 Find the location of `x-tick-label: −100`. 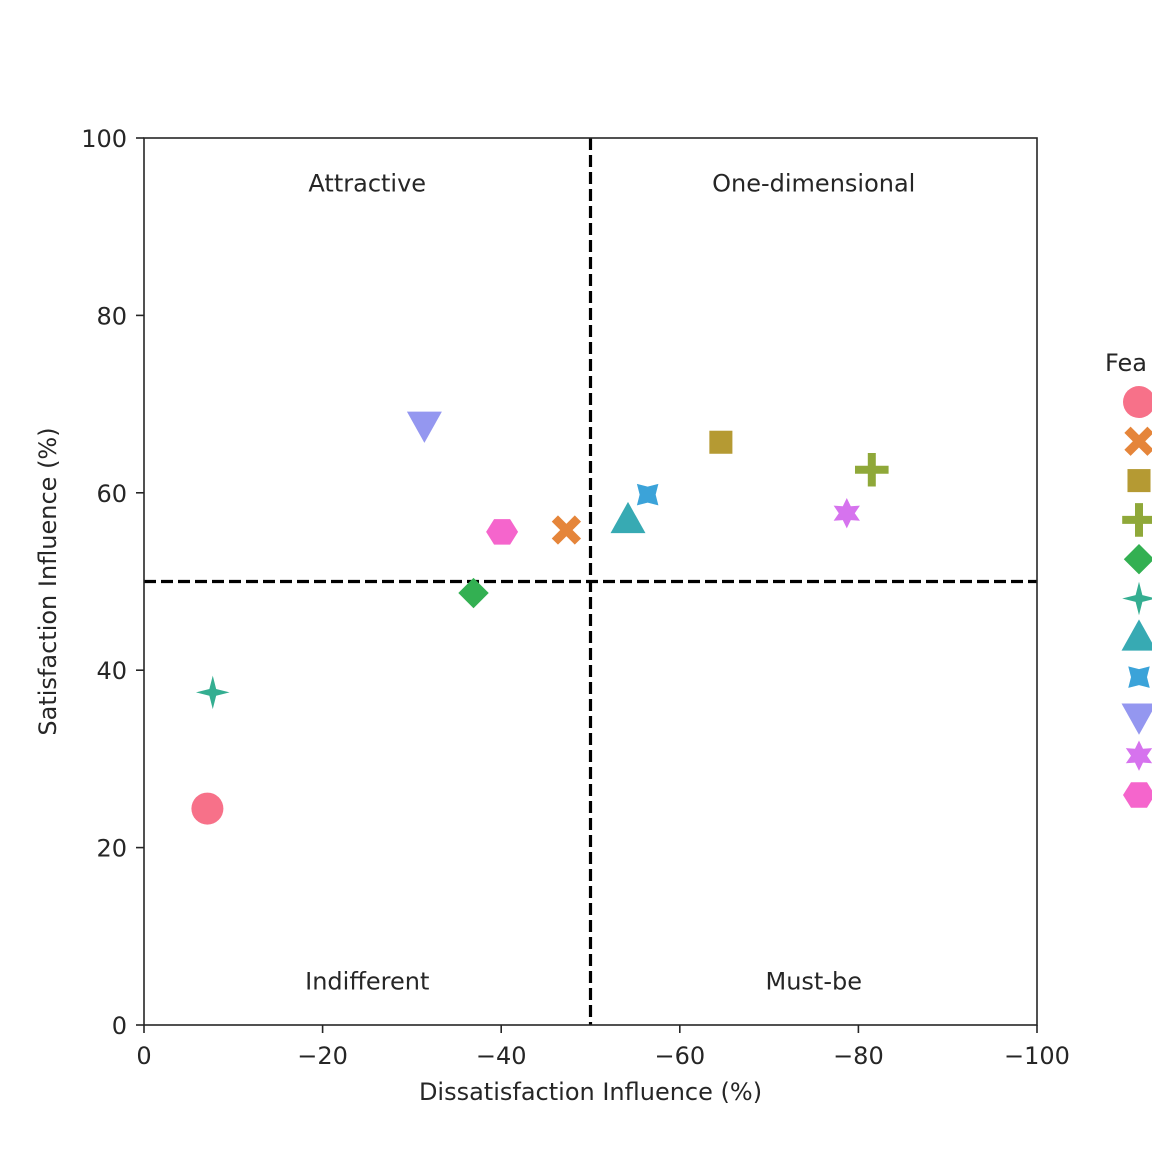

x-tick-label: −100 is located at coordinates (1037, 1056).